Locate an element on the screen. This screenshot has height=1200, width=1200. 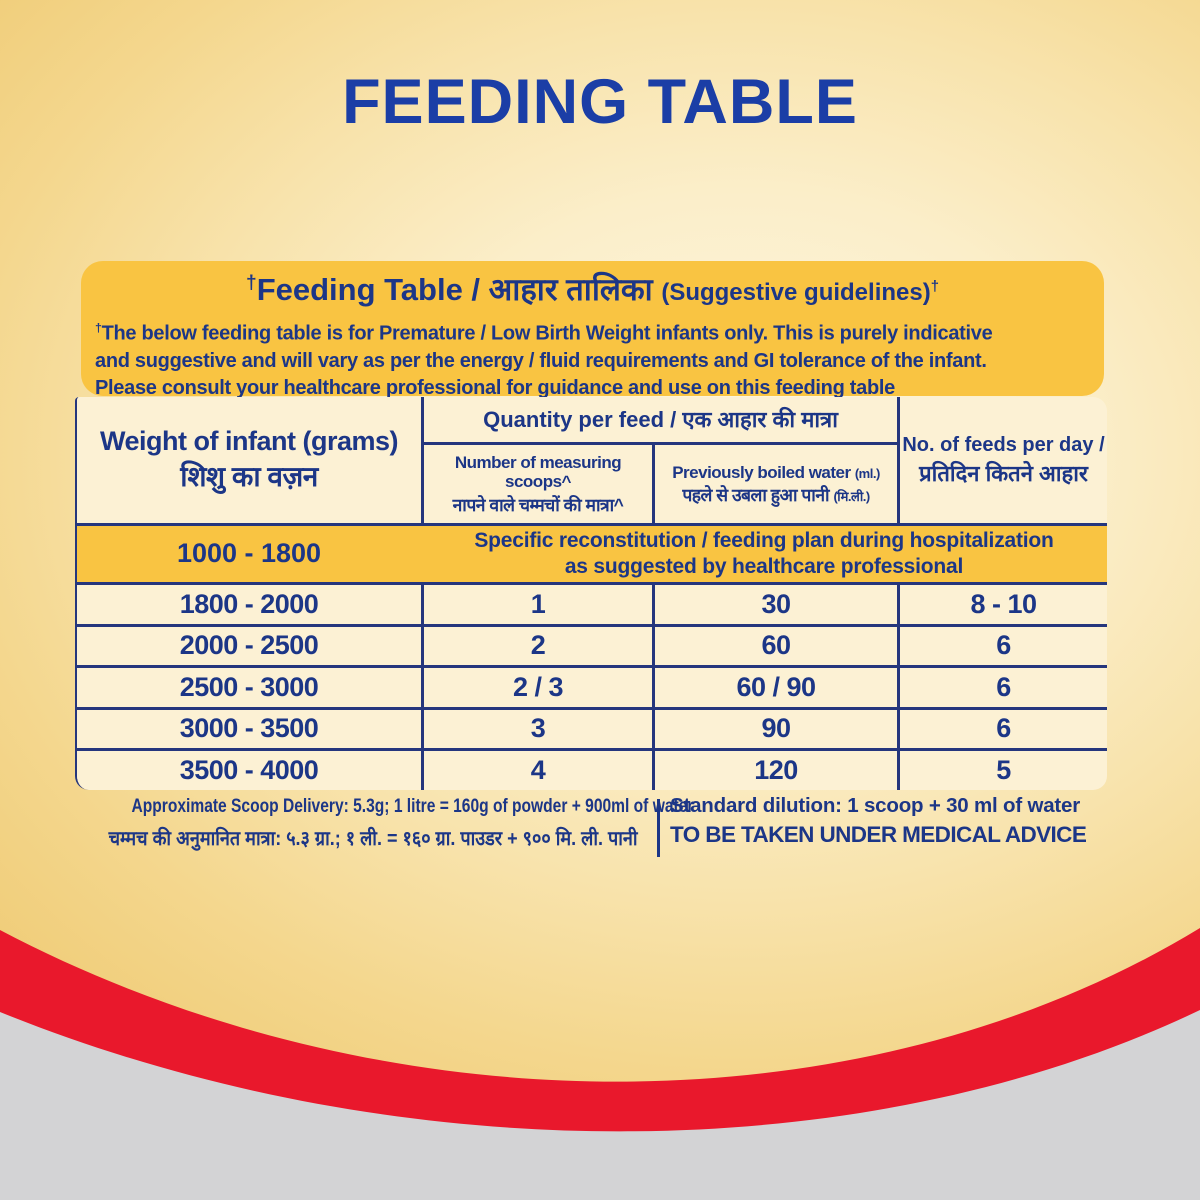
intro-title-hi: आहार तालिका is located at coordinates (575, 289).